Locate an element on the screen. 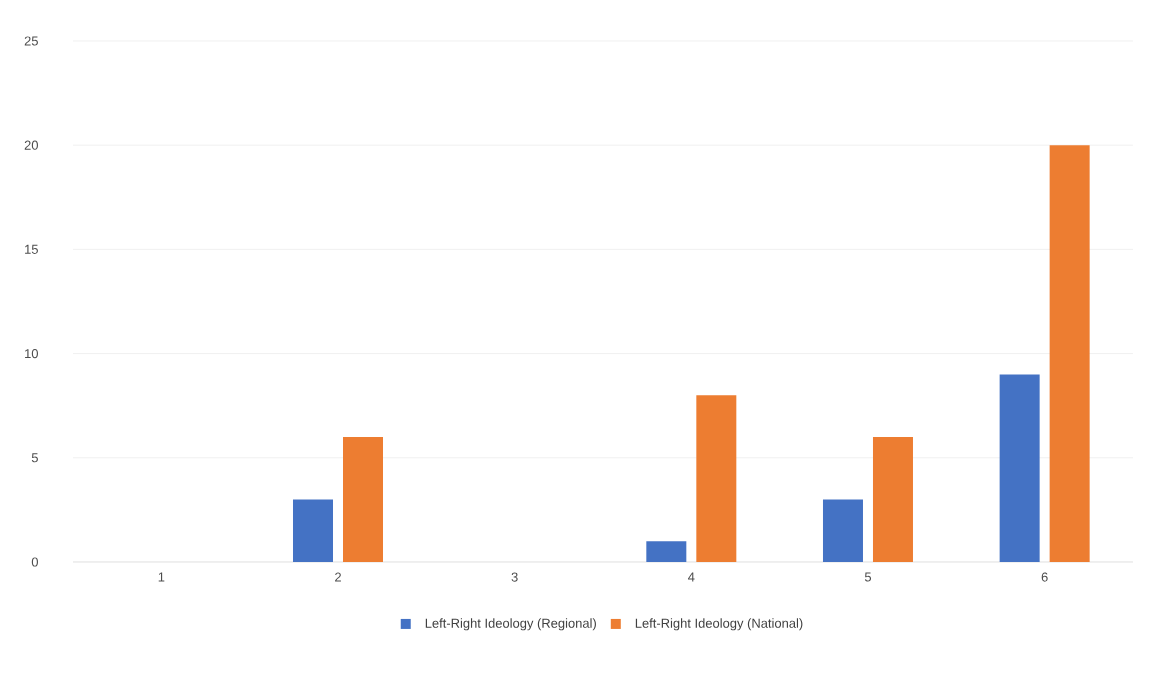 This screenshot has width=1155, height=676. x-tick-label: 6 is located at coordinates (1044, 577).